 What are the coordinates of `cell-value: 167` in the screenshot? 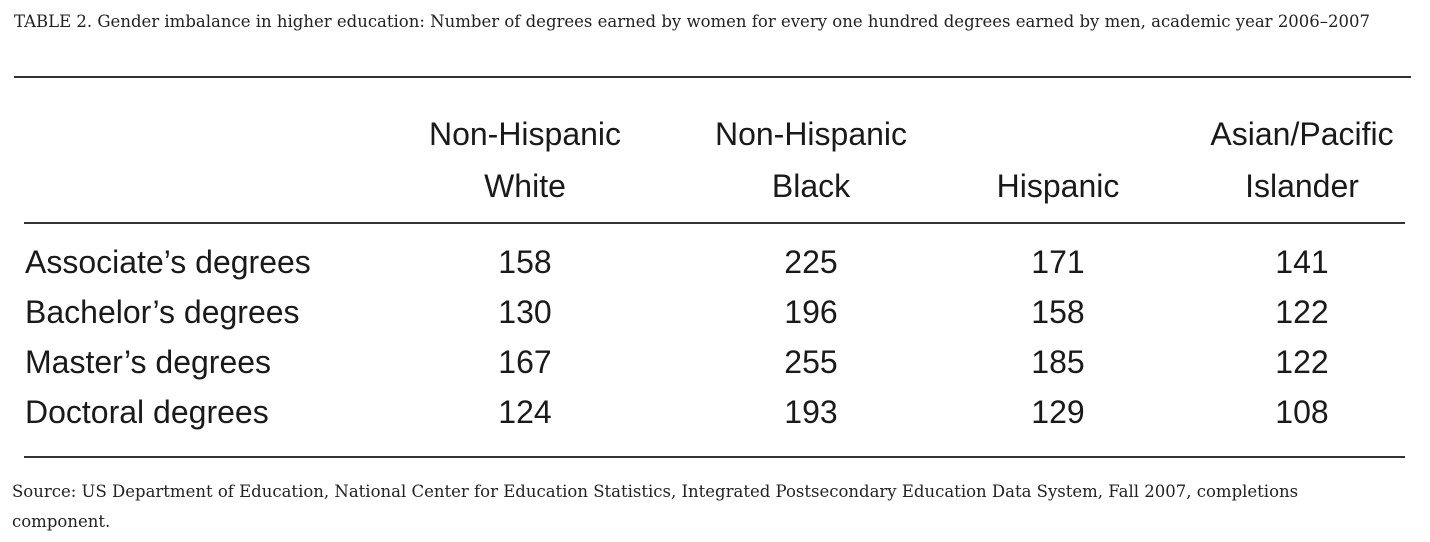 It's located at (525, 362).